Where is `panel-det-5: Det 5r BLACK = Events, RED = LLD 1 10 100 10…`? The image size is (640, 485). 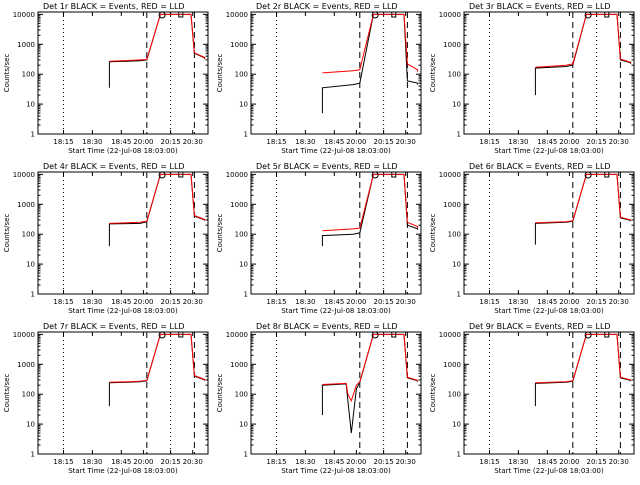 panel-det-5: Det 5r BLACK = Events, RED = LLD 1 10 100 10… is located at coordinates (319, 238).